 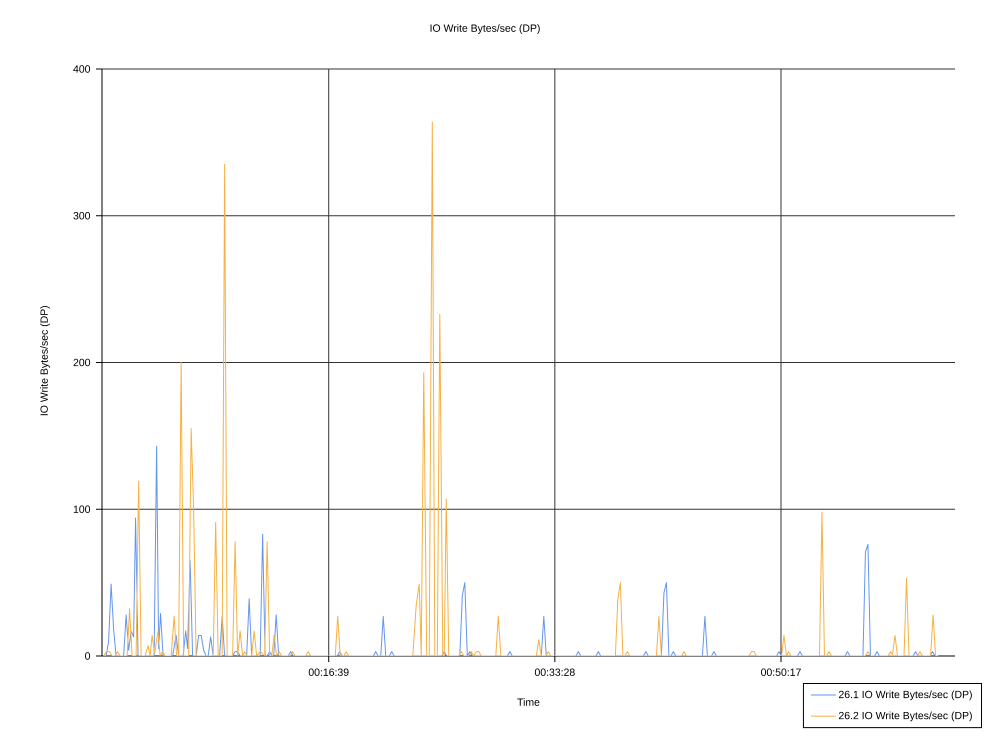 What do you see at coordinates (781, 672) in the screenshot?
I see `x-tick-label: 00:50:17` at bounding box center [781, 672].